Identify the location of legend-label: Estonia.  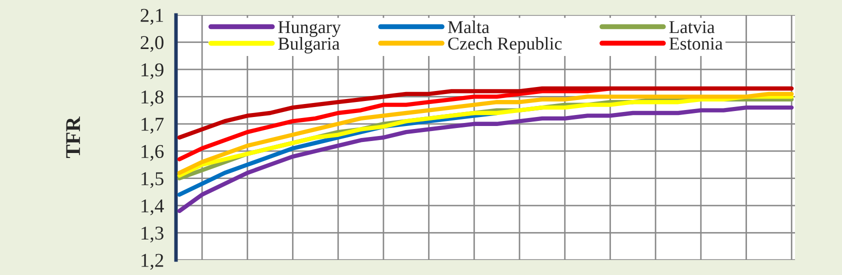
(696, 44).